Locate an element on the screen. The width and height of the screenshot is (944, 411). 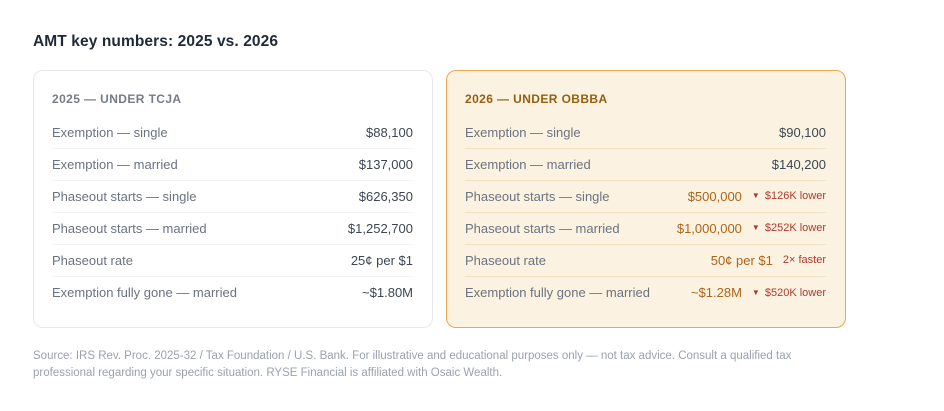
row-values: $90,100 is located at coordinates (802, 132).